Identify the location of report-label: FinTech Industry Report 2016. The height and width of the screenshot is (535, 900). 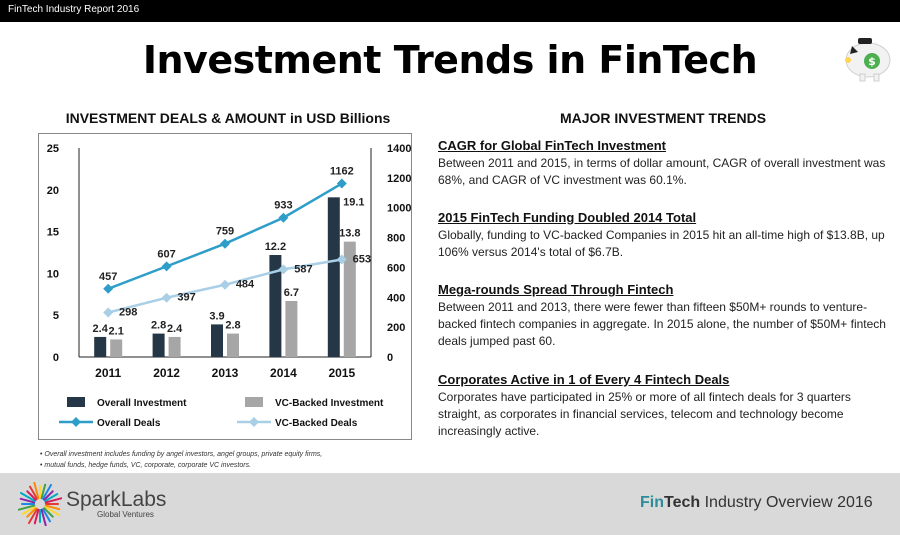
(74, 9).